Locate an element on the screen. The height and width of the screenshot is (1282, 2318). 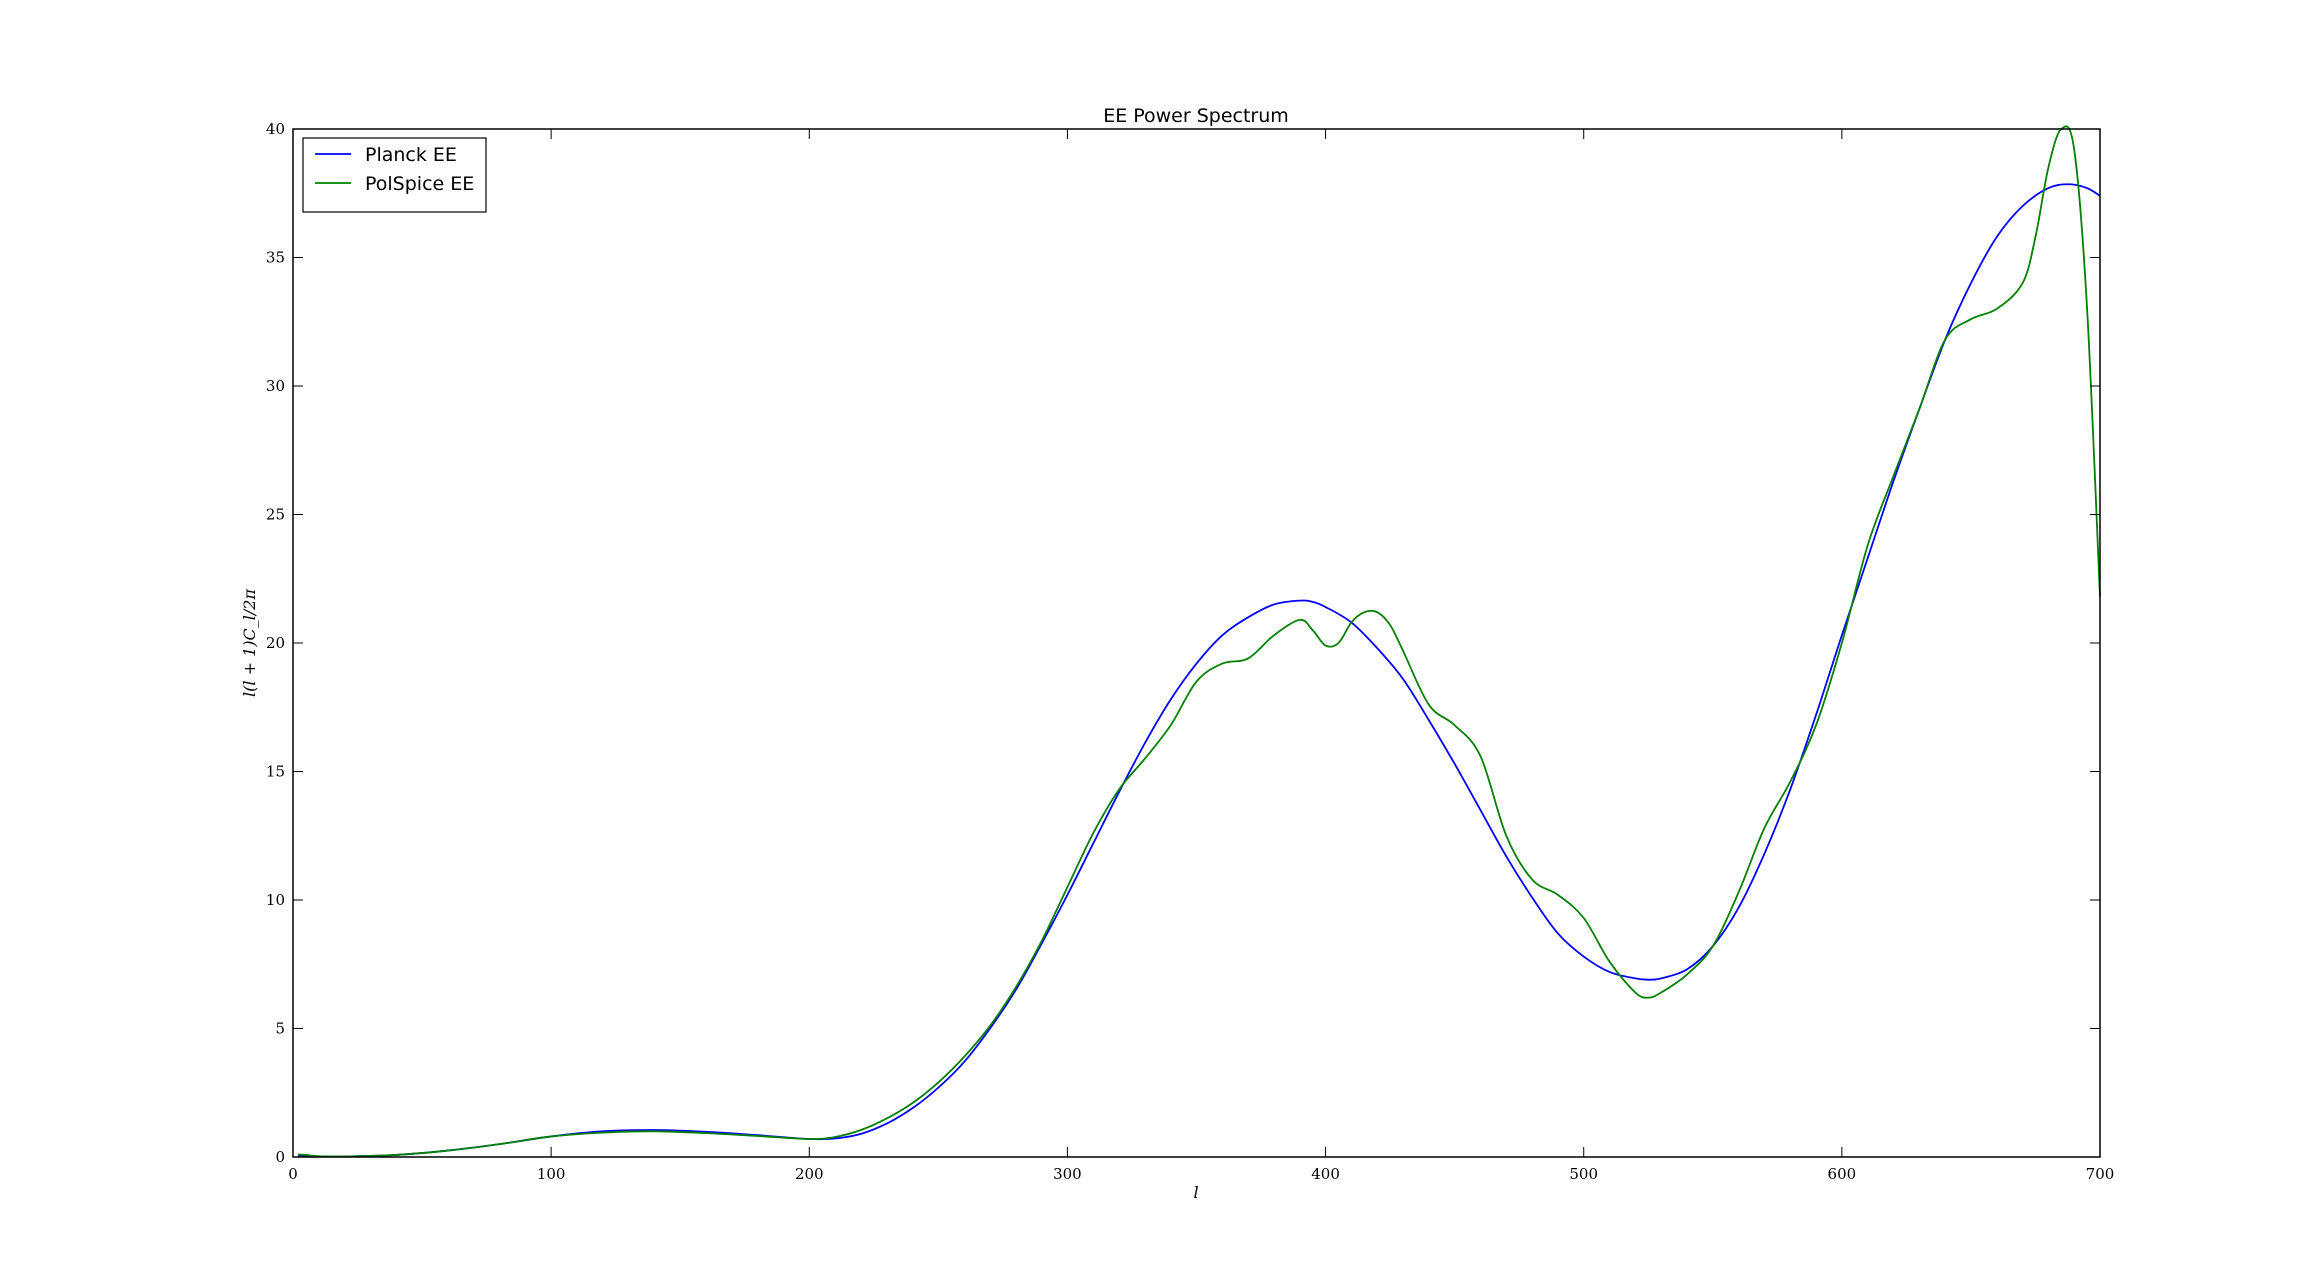
y-tick-label: 40 is located at coordinates (275, 129).